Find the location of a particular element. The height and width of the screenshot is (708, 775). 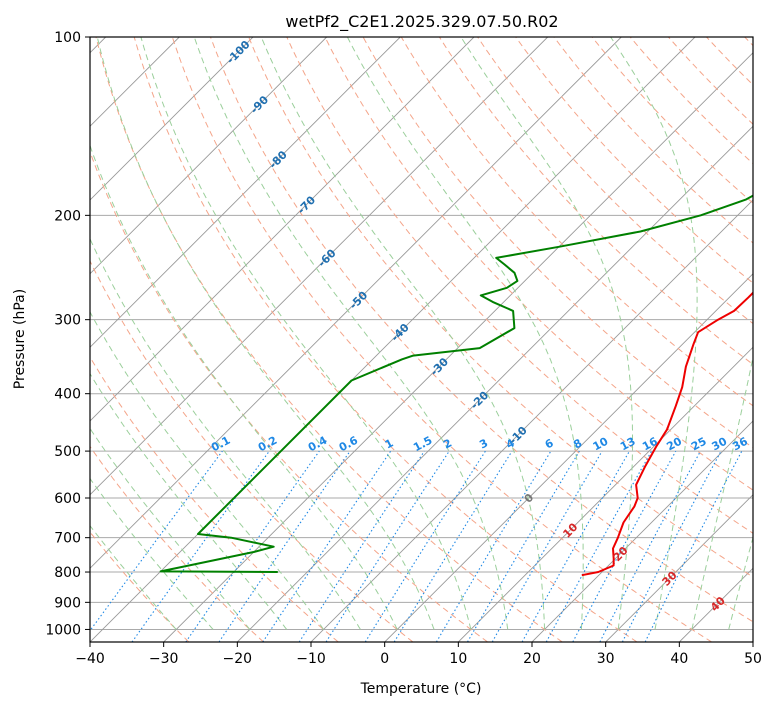

y-tick-label: 400 is located at coordinates (67, 395).